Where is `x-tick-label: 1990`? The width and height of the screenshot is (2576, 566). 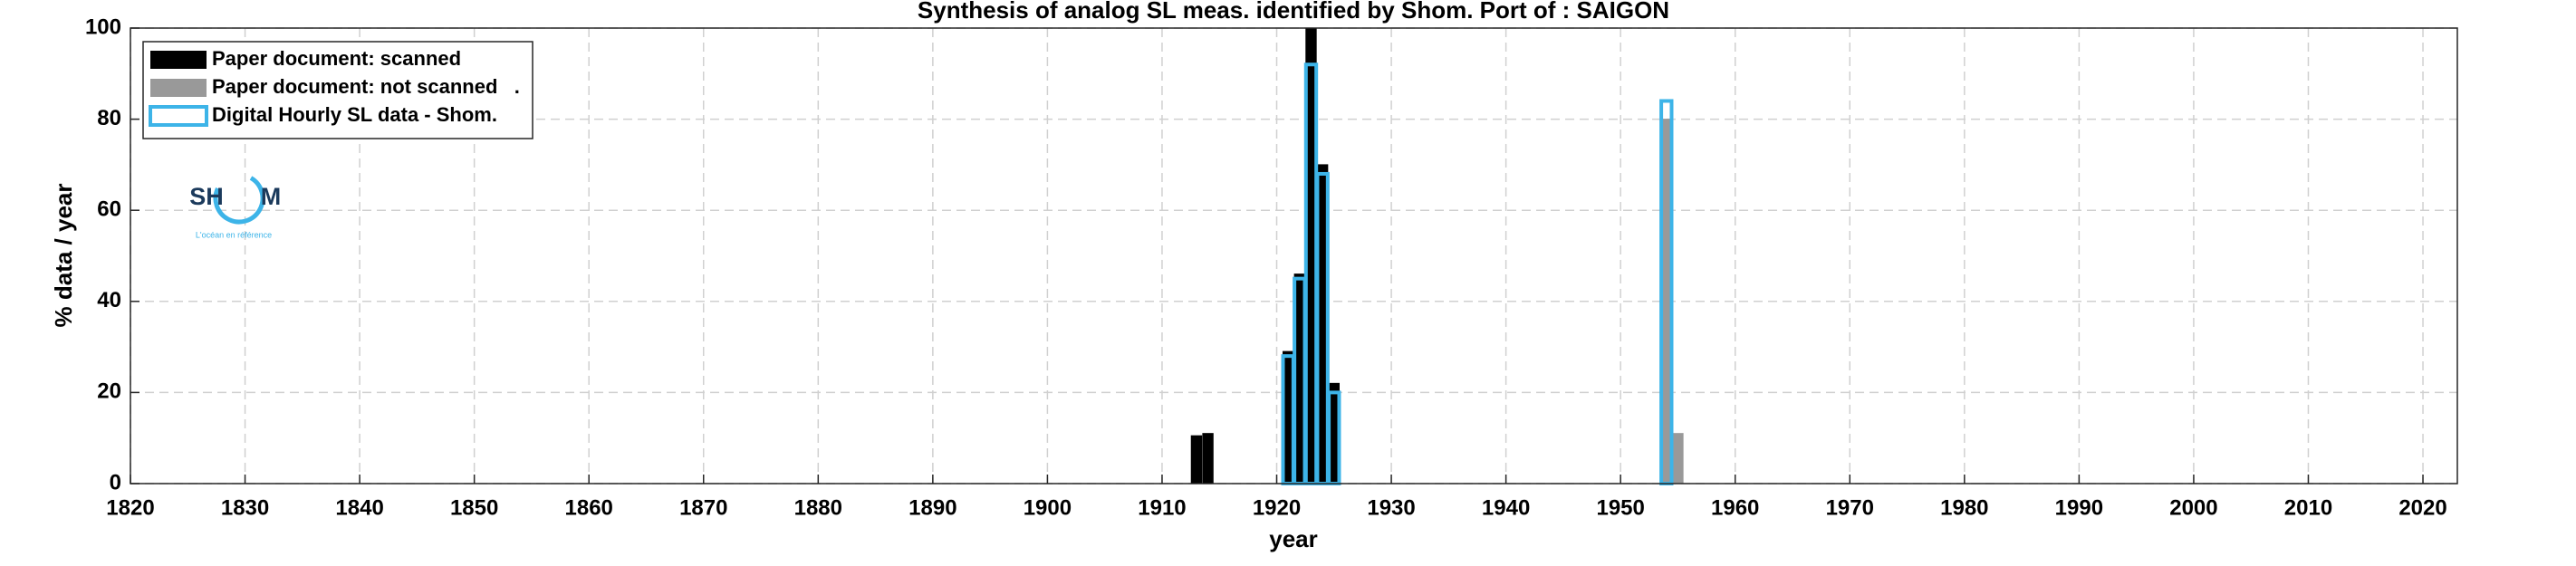
x-tick-label: 1990 is located at coordinates (2079, 507).